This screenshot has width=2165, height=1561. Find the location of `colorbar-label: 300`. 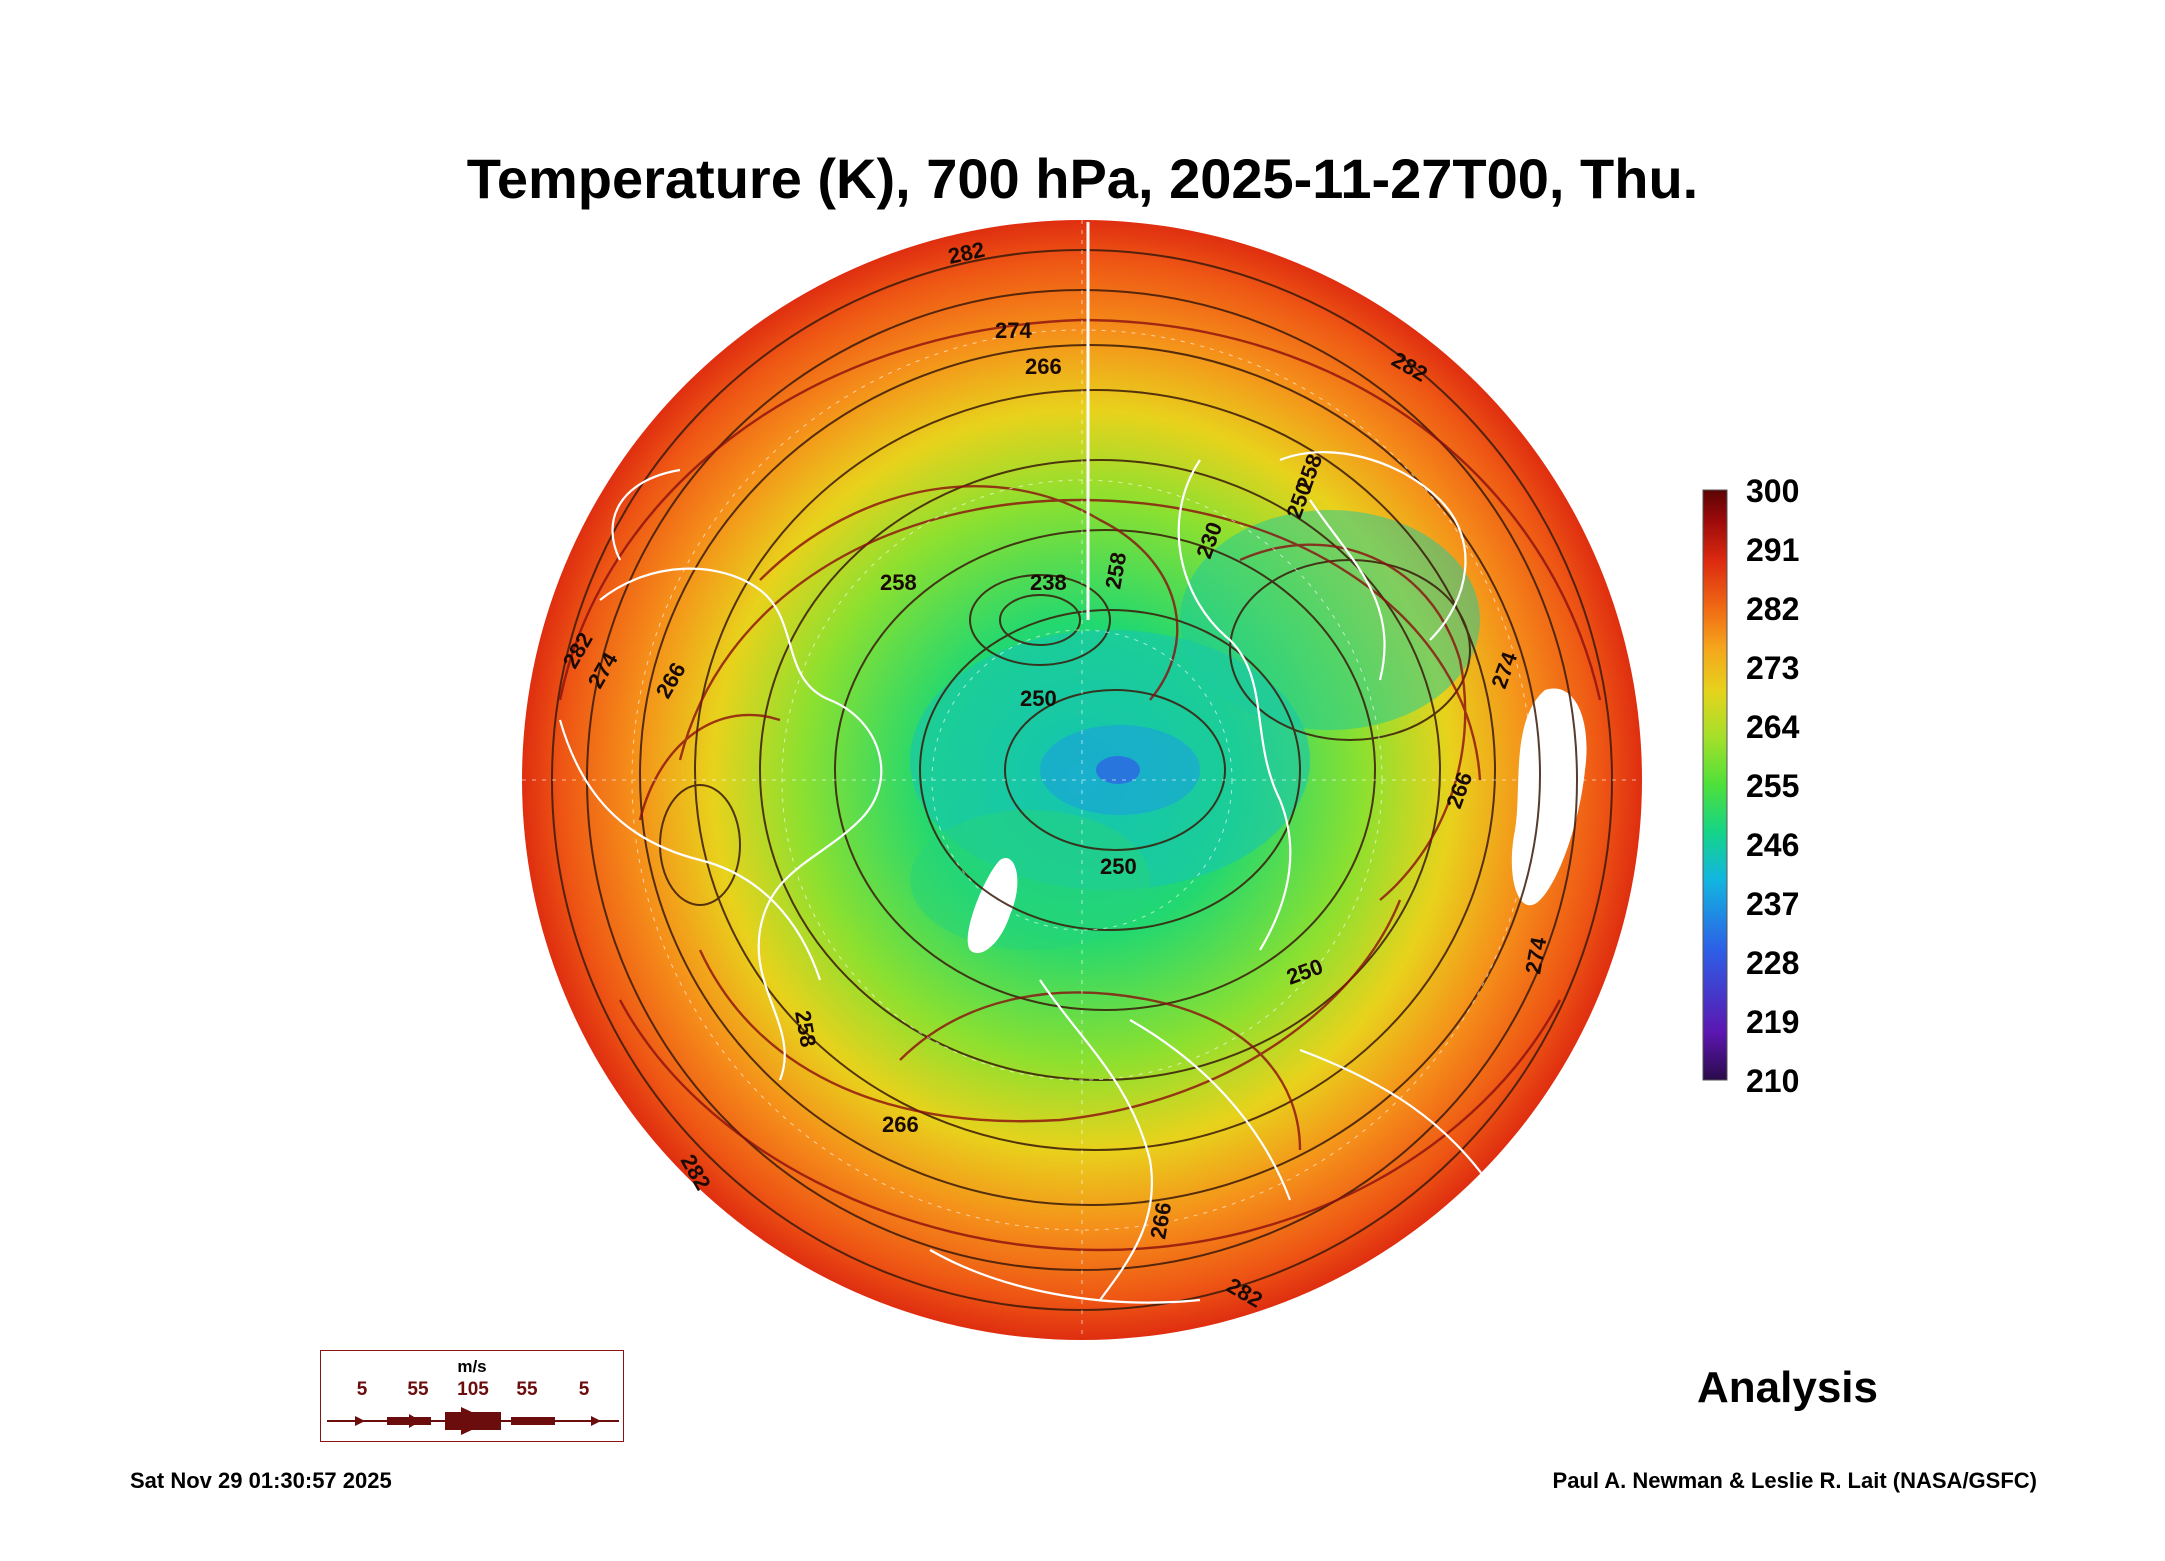

colorbar-label: 300 is located at coordinates (1773, 491).